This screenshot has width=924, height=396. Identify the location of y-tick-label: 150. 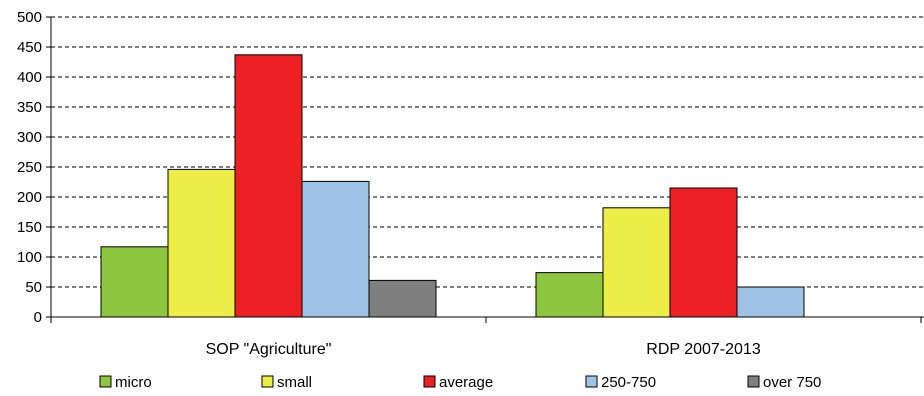
(29, 227).